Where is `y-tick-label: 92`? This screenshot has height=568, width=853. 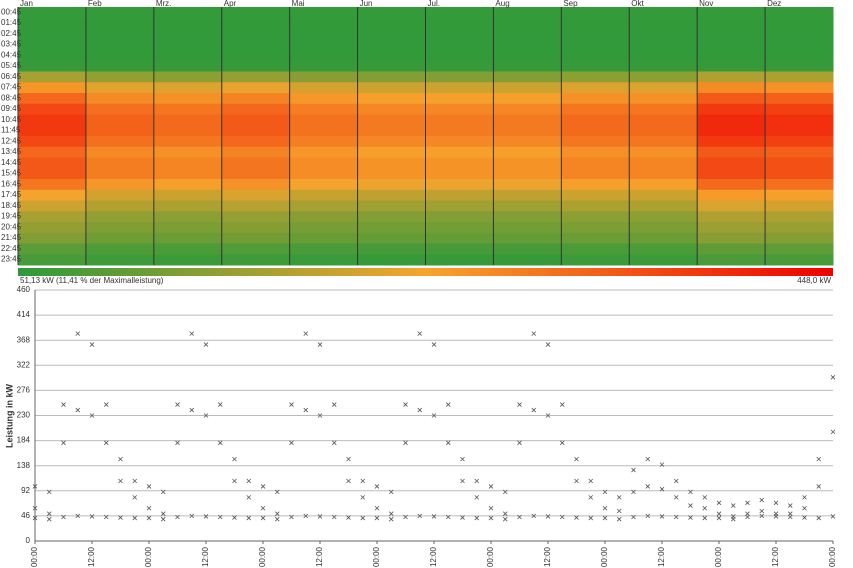 y-tick-label: 92 is located at coordinates (25, 490).